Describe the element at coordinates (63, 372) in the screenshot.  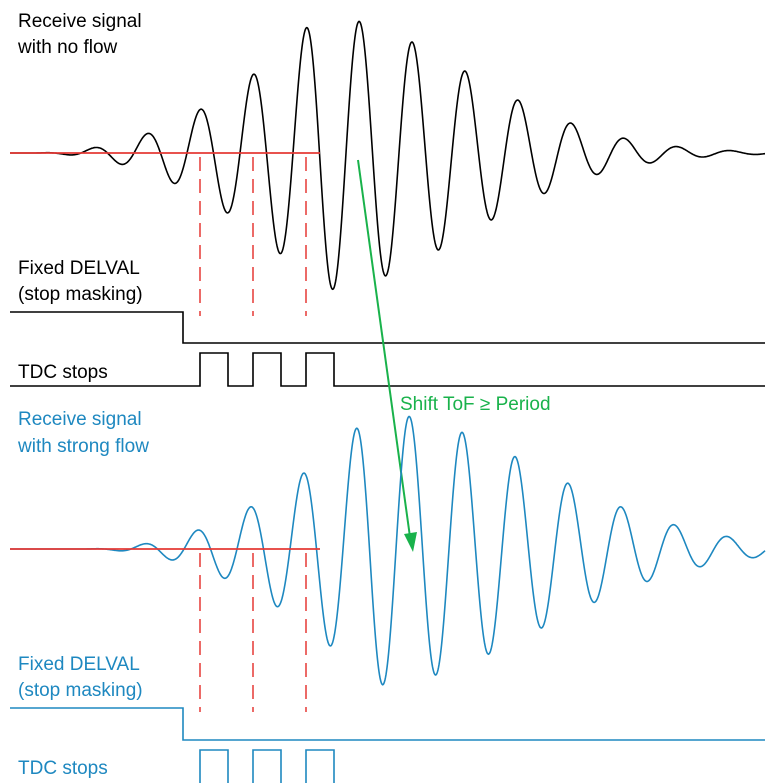
I see `top-tdc-label: TDC stops` at that location.